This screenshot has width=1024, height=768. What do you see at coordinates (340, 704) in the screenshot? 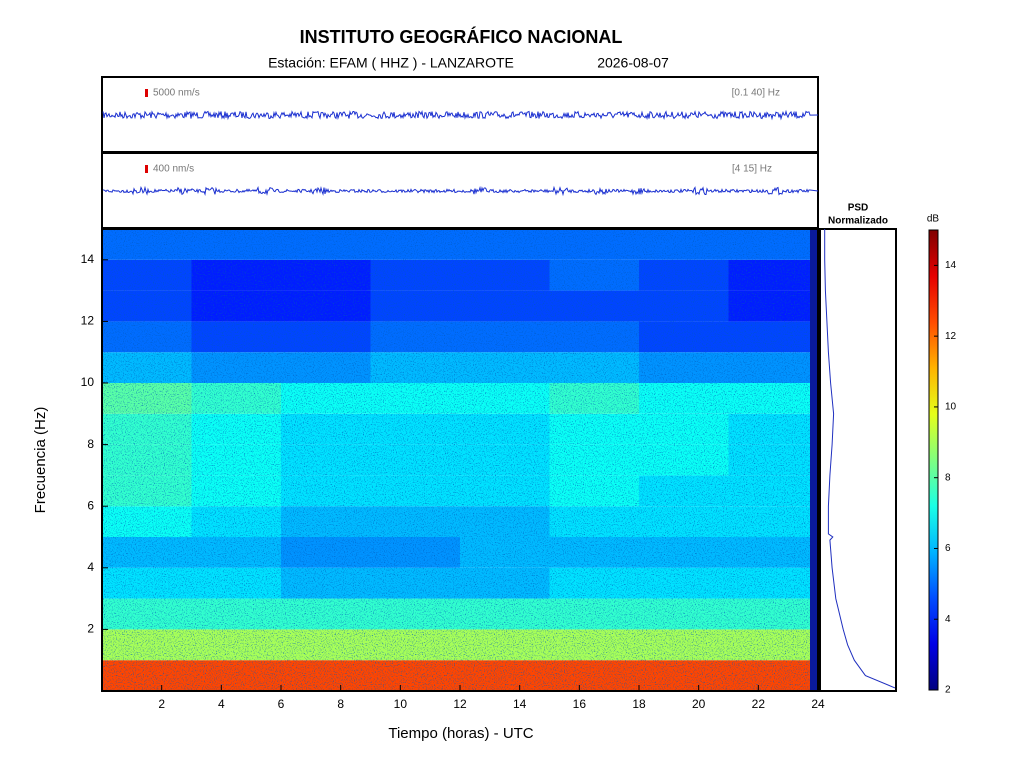
I see `x-tick-label: 8` at bounding box center [340, 704].